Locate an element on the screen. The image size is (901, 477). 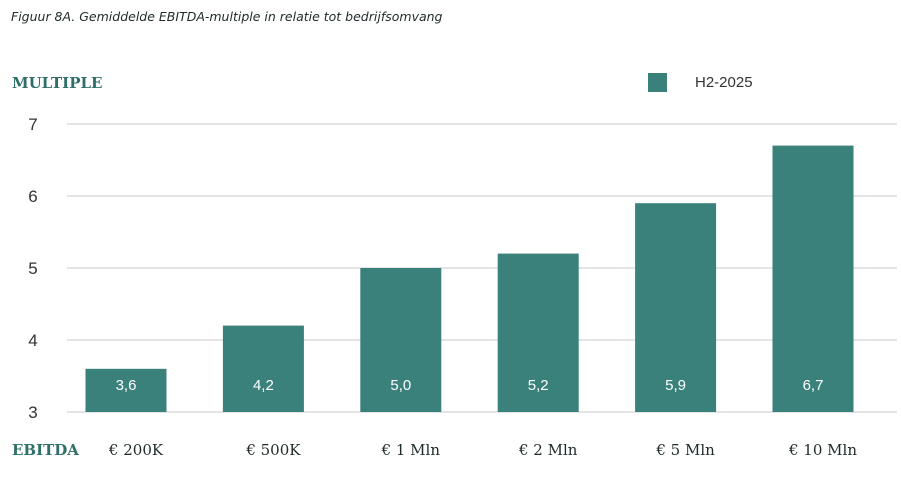
y-tick-label: 3 is located at coordinates (32, 412).